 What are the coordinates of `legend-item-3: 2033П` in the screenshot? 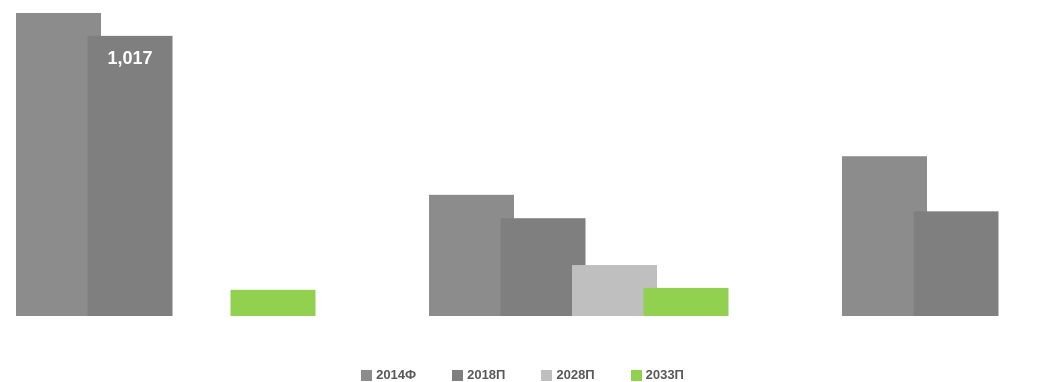 It's located at (657, 374).